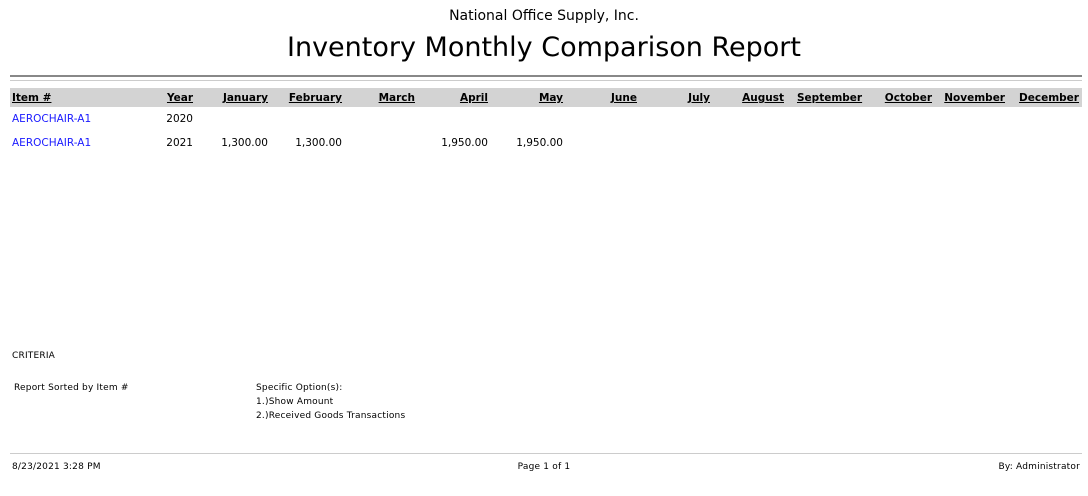 This screenshot has width=1088, height=496. Describe the element at coordinates (179, 98) in the screenshot. I see `column-header-year: Year` at that location.